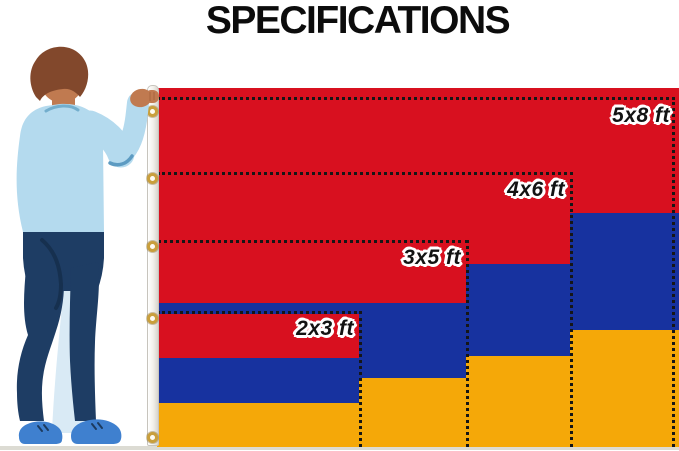 The width and height of the screenshot is (679, 451). What do you see at coordinates (358, 21) in the screenshot?
I see `page-title: SPECIFICATIONS` at bounding box center [358, 21].